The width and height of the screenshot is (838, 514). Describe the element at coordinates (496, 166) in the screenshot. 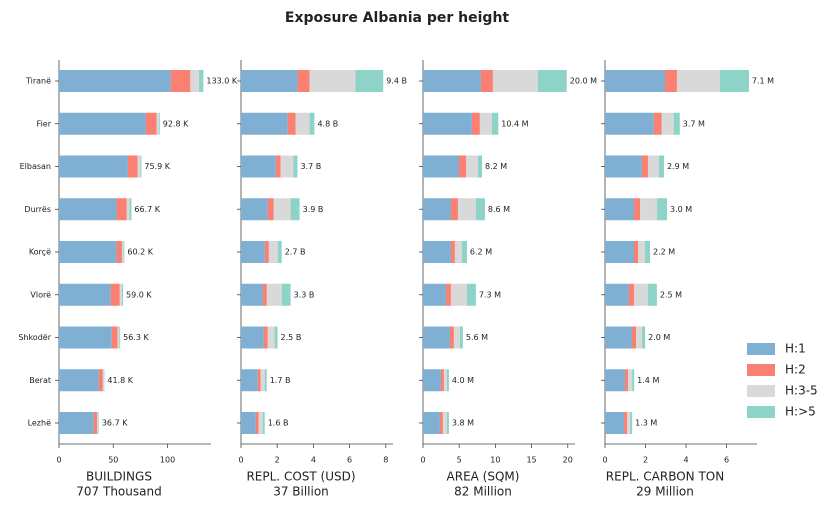

I see `total-label: 8.2 M` at that location.